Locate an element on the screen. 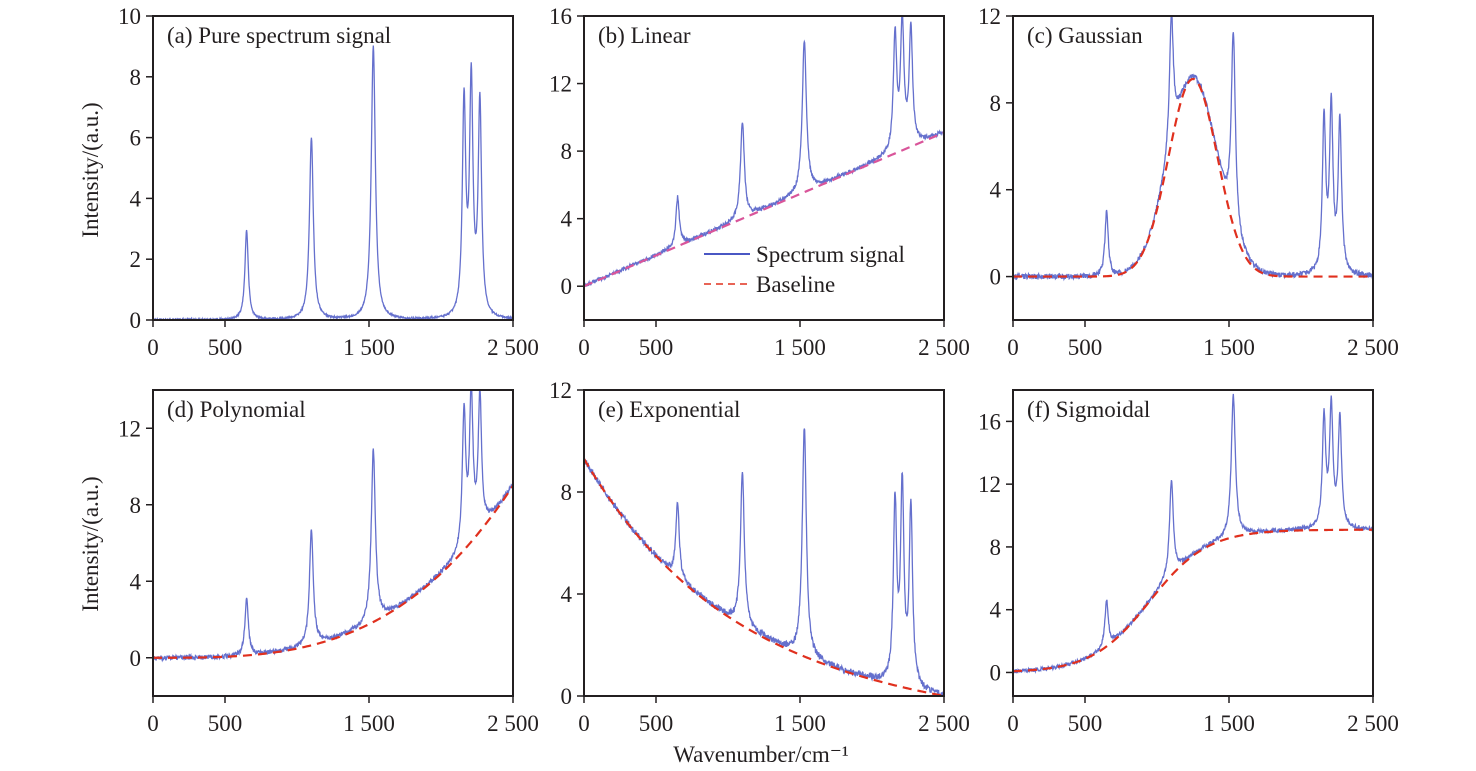 The height and width of the screenshot is (771, 1476). panel-f: 0 4 8 12 16 0 500 1 500 2 500 (f) Sigmoidal is located at coordinates (1188, 562).